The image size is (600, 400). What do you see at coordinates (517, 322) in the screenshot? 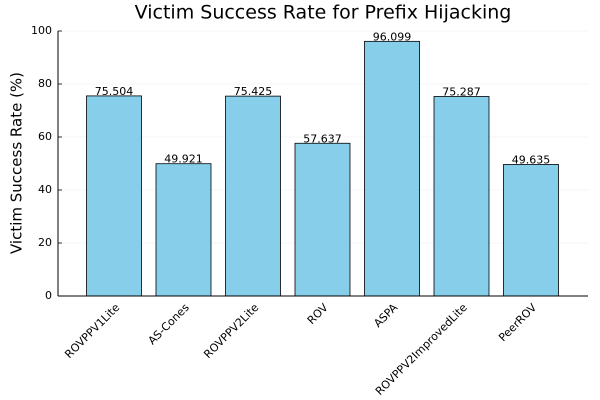
I see `x-tick-label: PeerROV` at bounding box center [517, 322].